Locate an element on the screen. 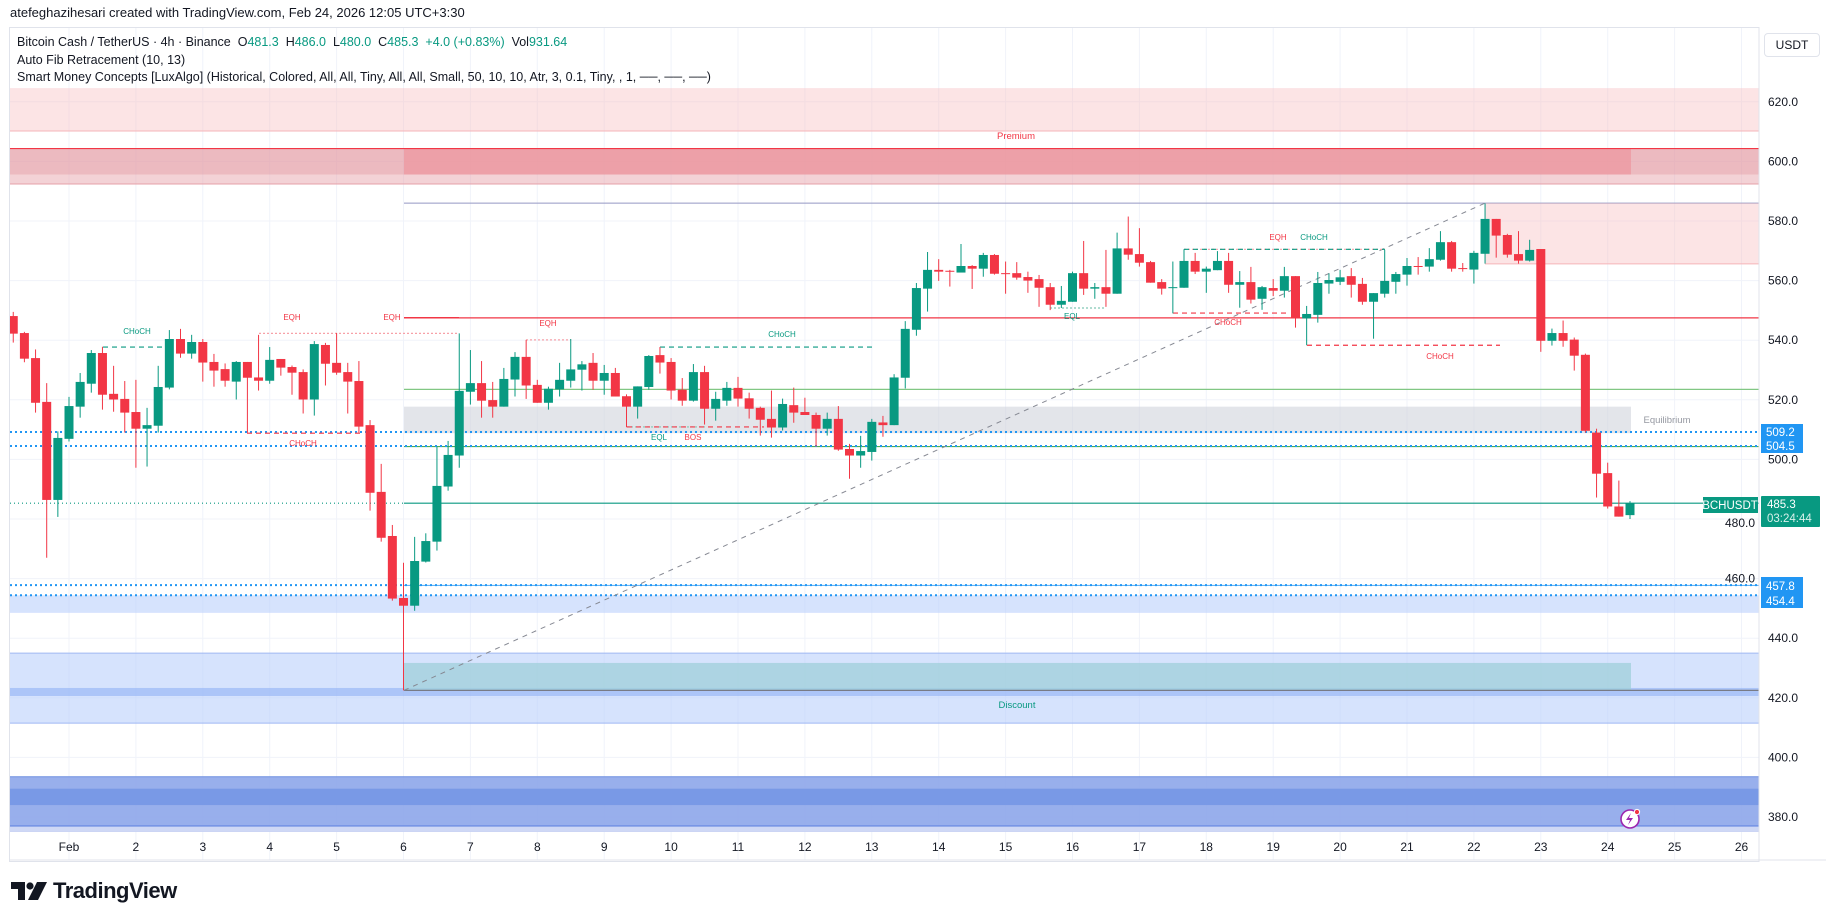 This screenshot has height=921, width=1835. level-label-box is located at coordinates (1782, 438).